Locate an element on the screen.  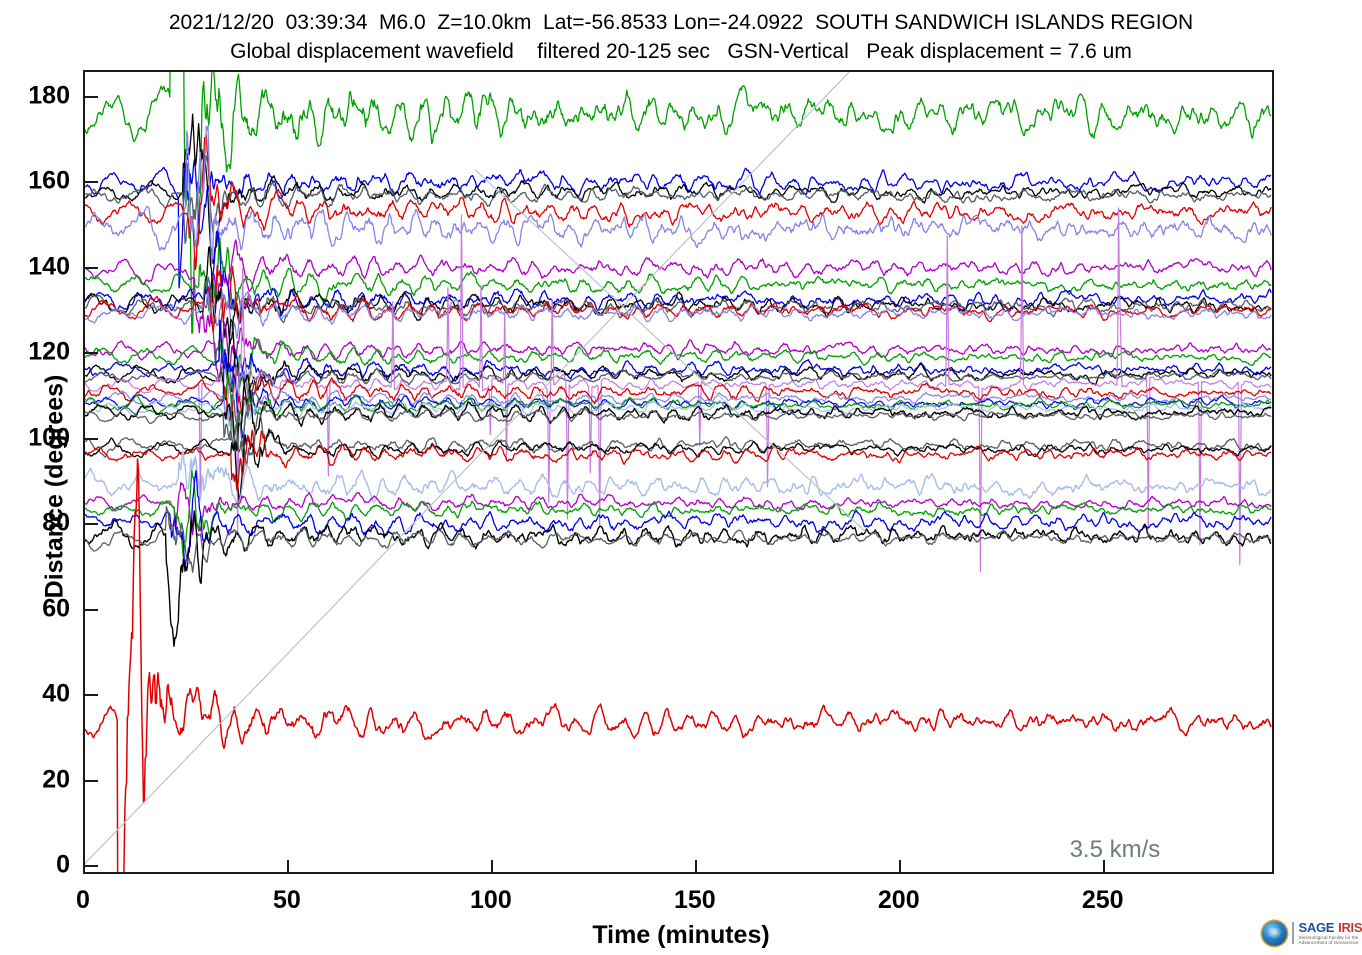
x-tick-label: 150 is located at coordinates (694, 900).